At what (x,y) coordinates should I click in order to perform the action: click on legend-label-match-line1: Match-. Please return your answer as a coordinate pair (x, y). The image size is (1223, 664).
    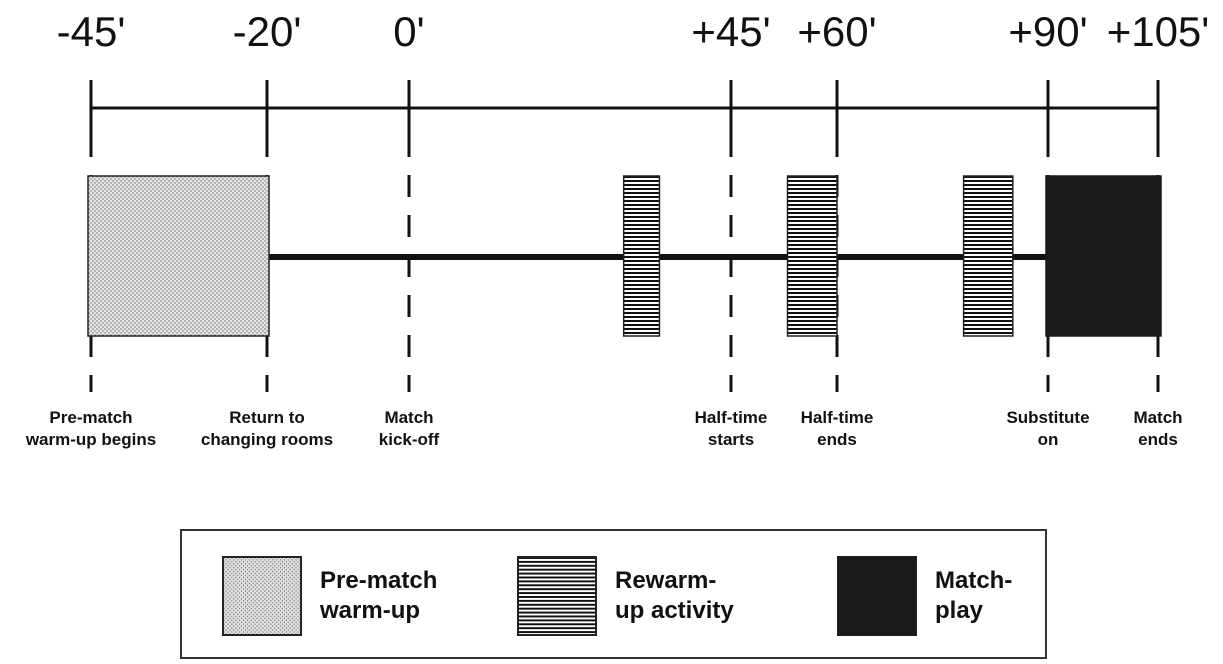
    Looking at the image, I should click on (974, 580).